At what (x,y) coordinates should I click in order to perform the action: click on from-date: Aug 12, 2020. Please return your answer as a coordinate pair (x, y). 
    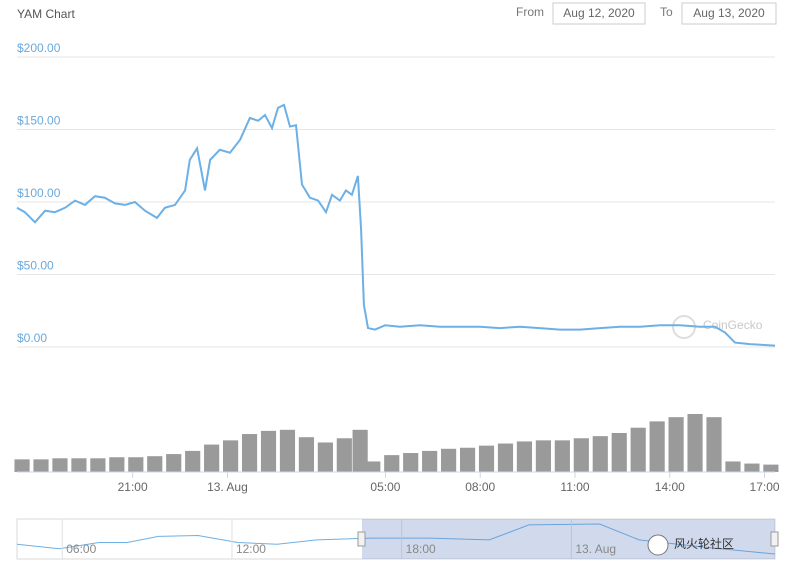
    Looking at the image, I should click on (599, 13).